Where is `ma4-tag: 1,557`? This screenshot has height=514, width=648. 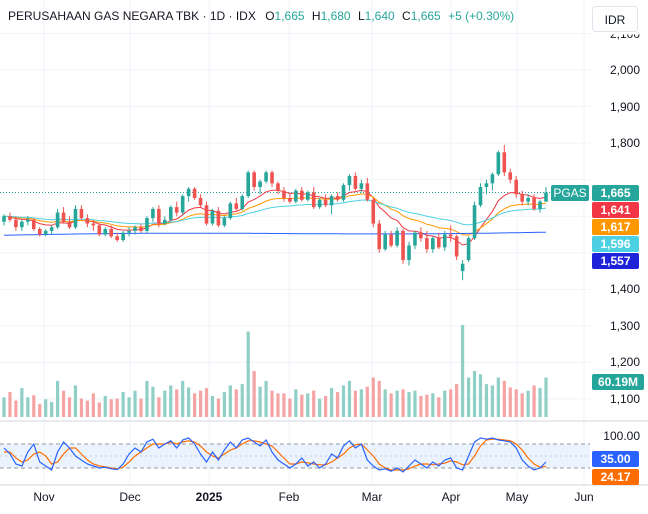
ma4-tag: 1,557 is located at coordinates (615, 261).